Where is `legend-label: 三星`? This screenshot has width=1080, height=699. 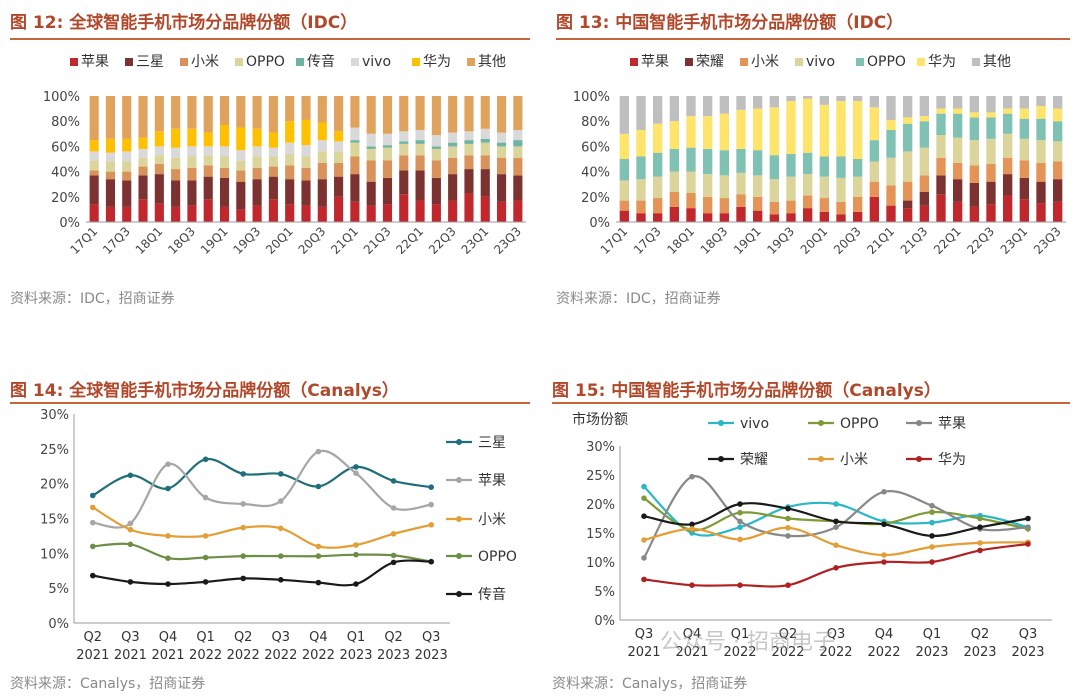
legend-label: 三星 is located at coordinates (150, 62).